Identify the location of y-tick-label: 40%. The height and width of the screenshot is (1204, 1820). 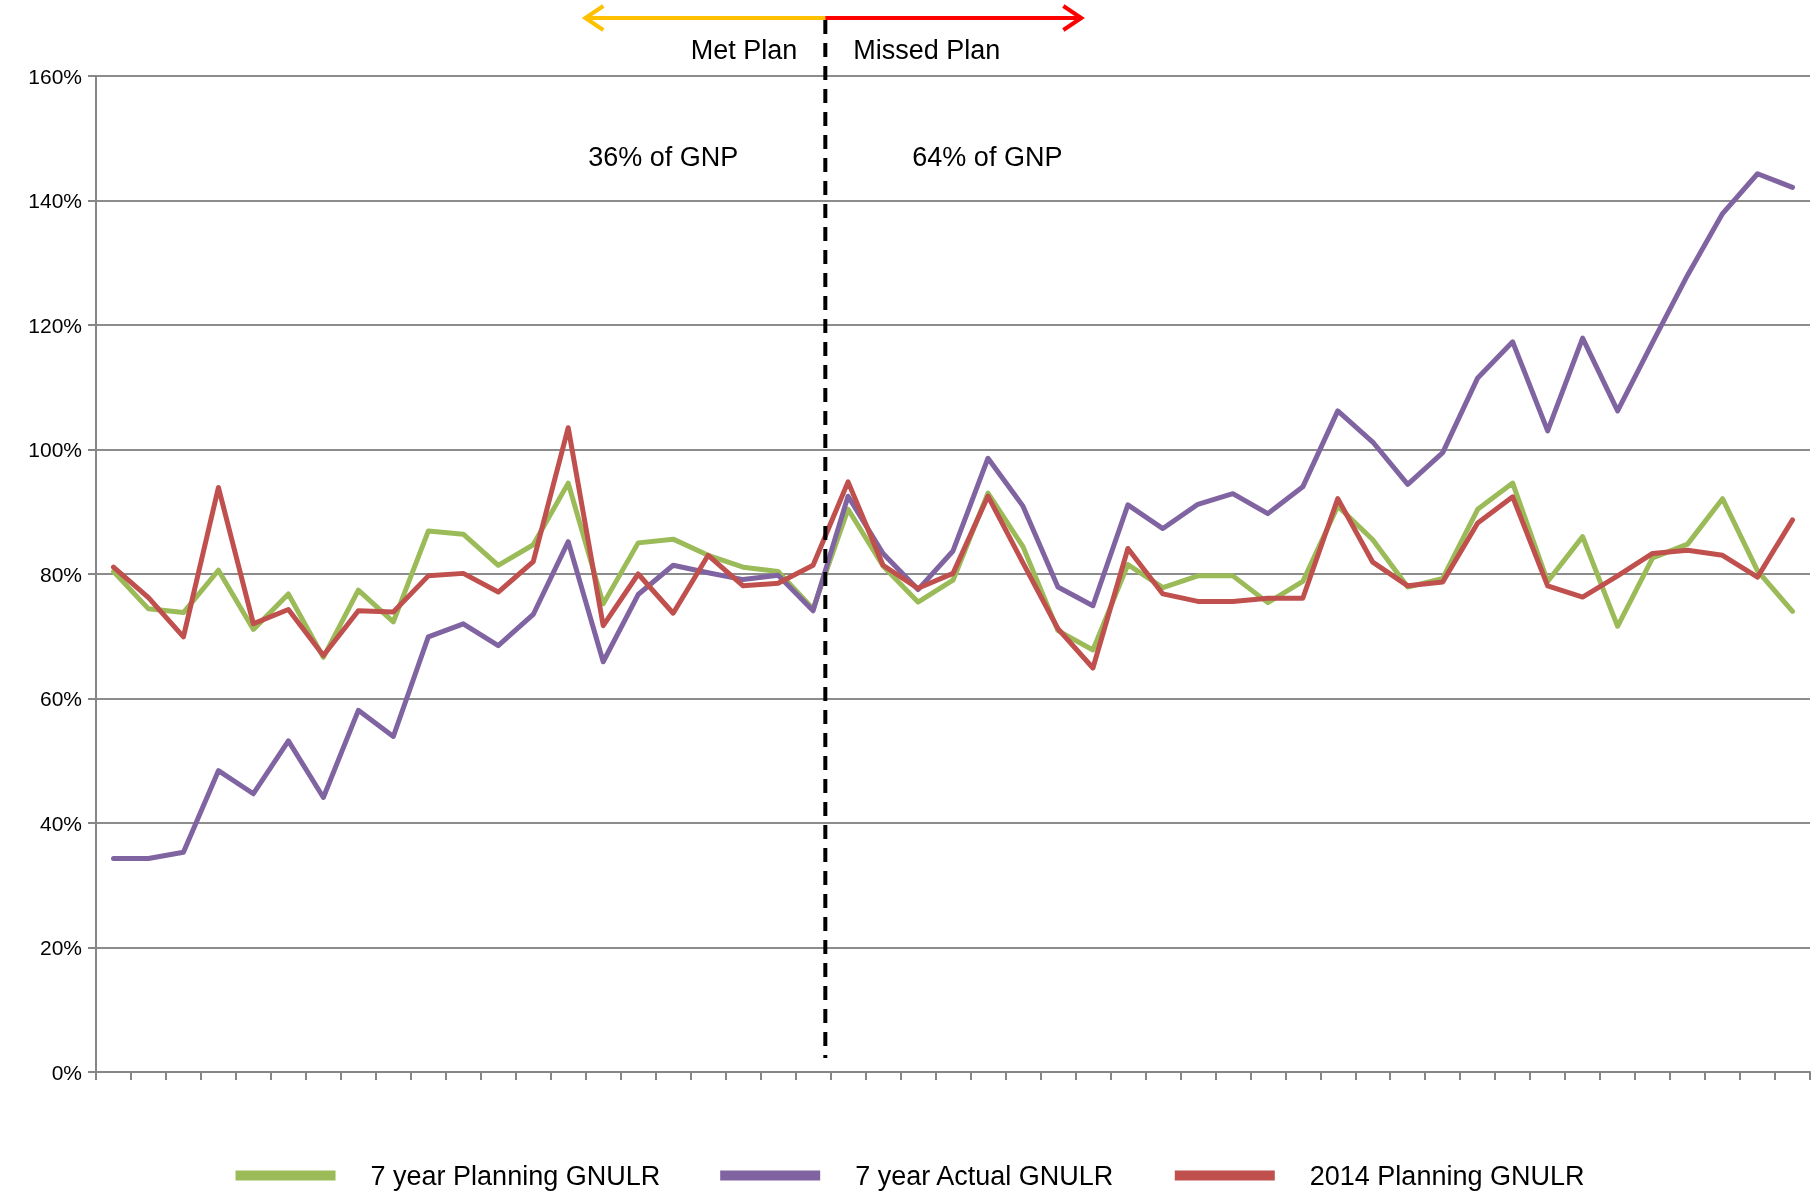
(60, 823).